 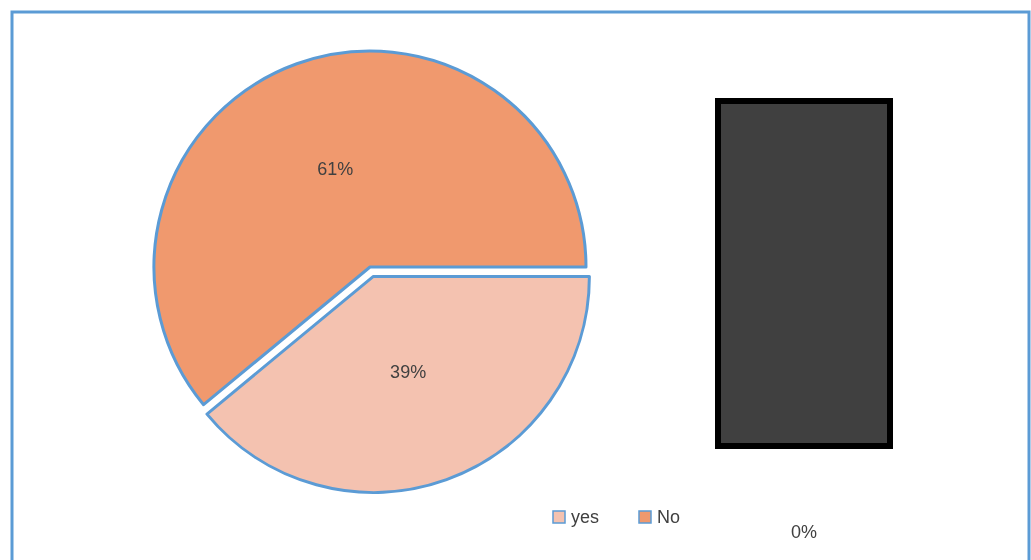 What do you see at coordinates (335, 169) in the screenshot?
I see `data-label: 61%` at bounding box center [335, 169].